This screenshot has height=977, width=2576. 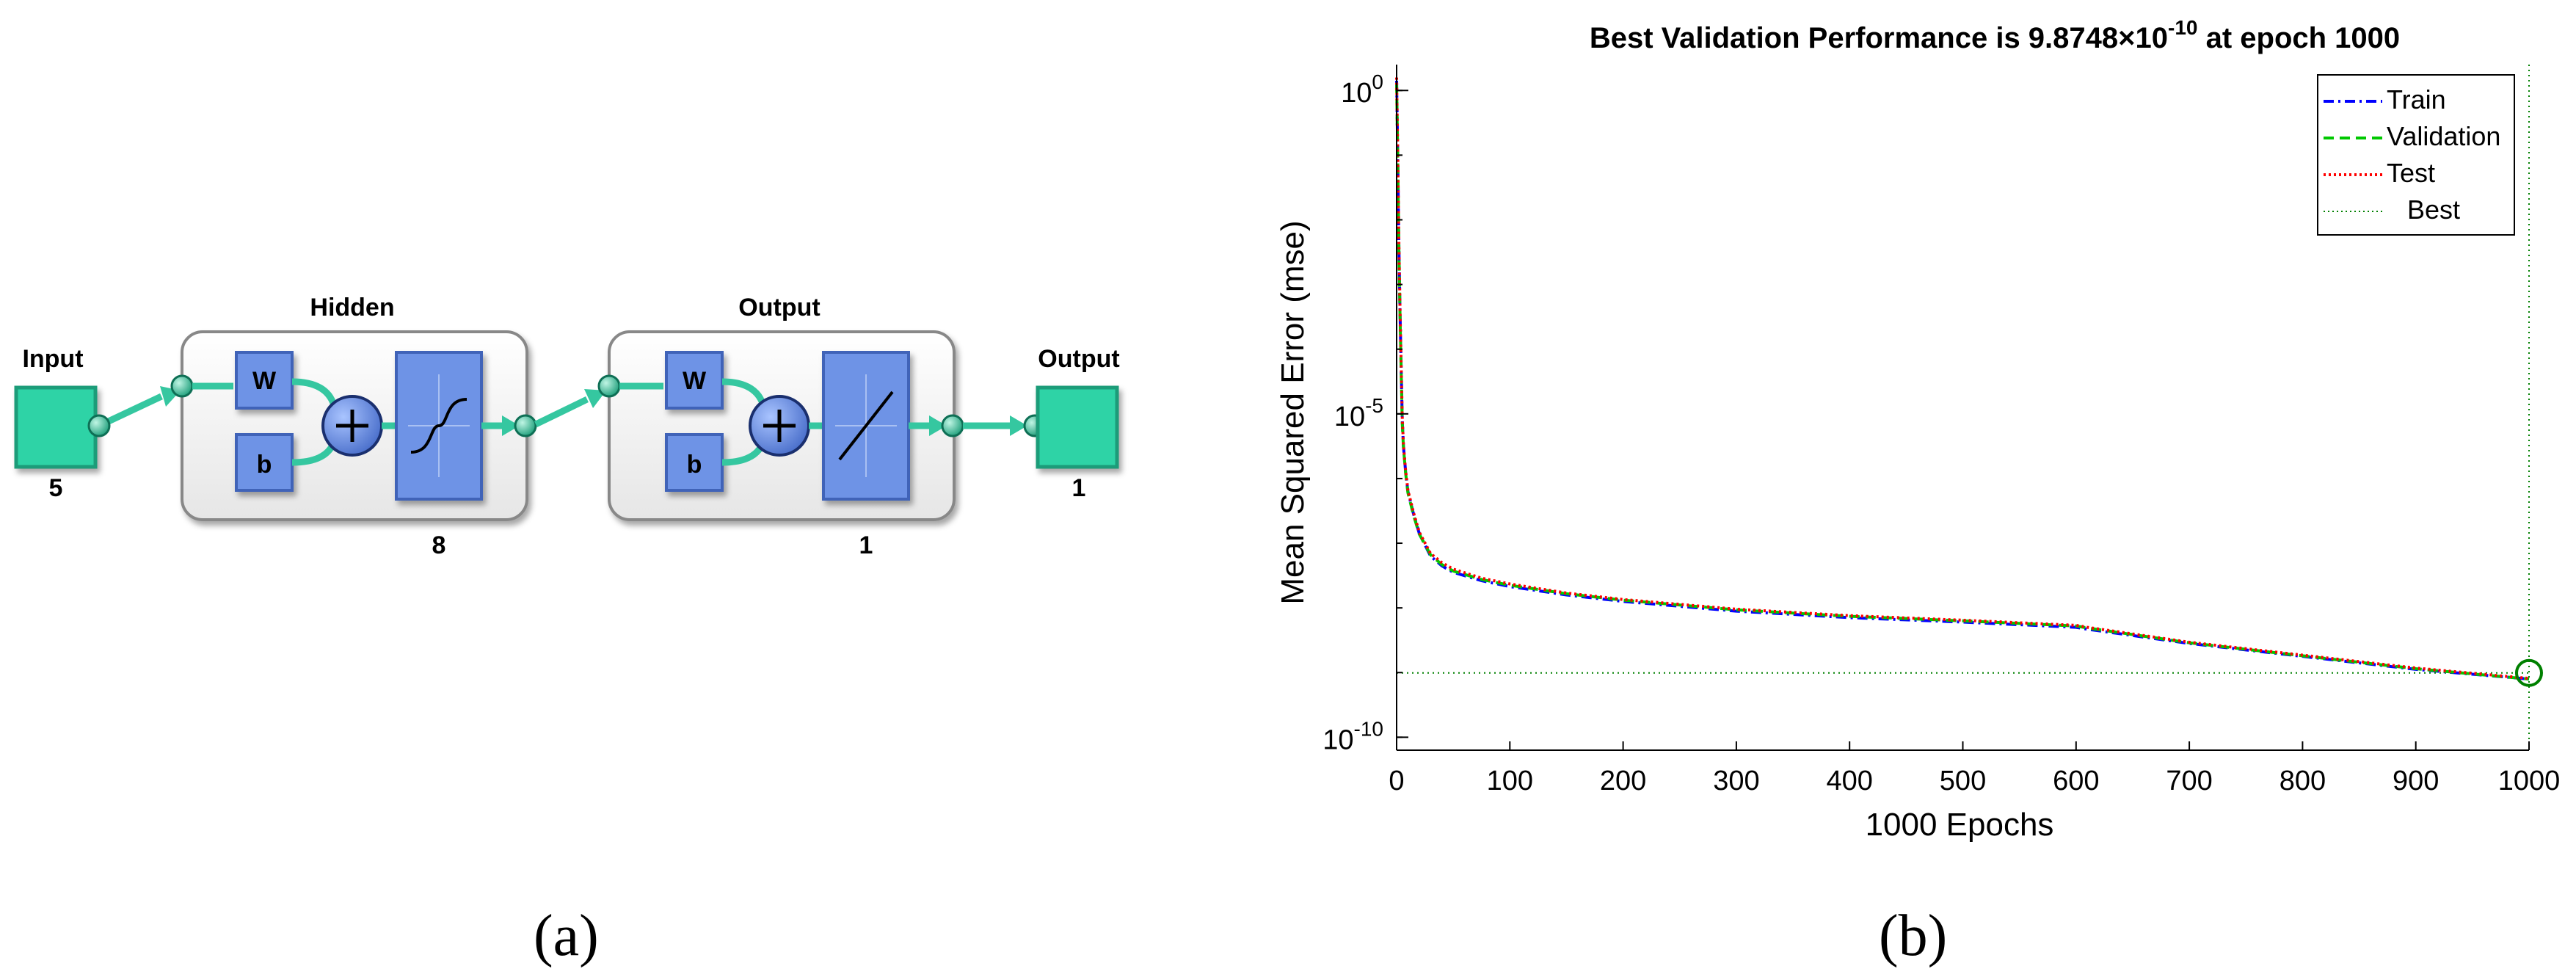 What do you see at coordinates (1913, 936) in the screenshot?
I see `panel-b-caption: (b)` at bounding box center [1913, 936].